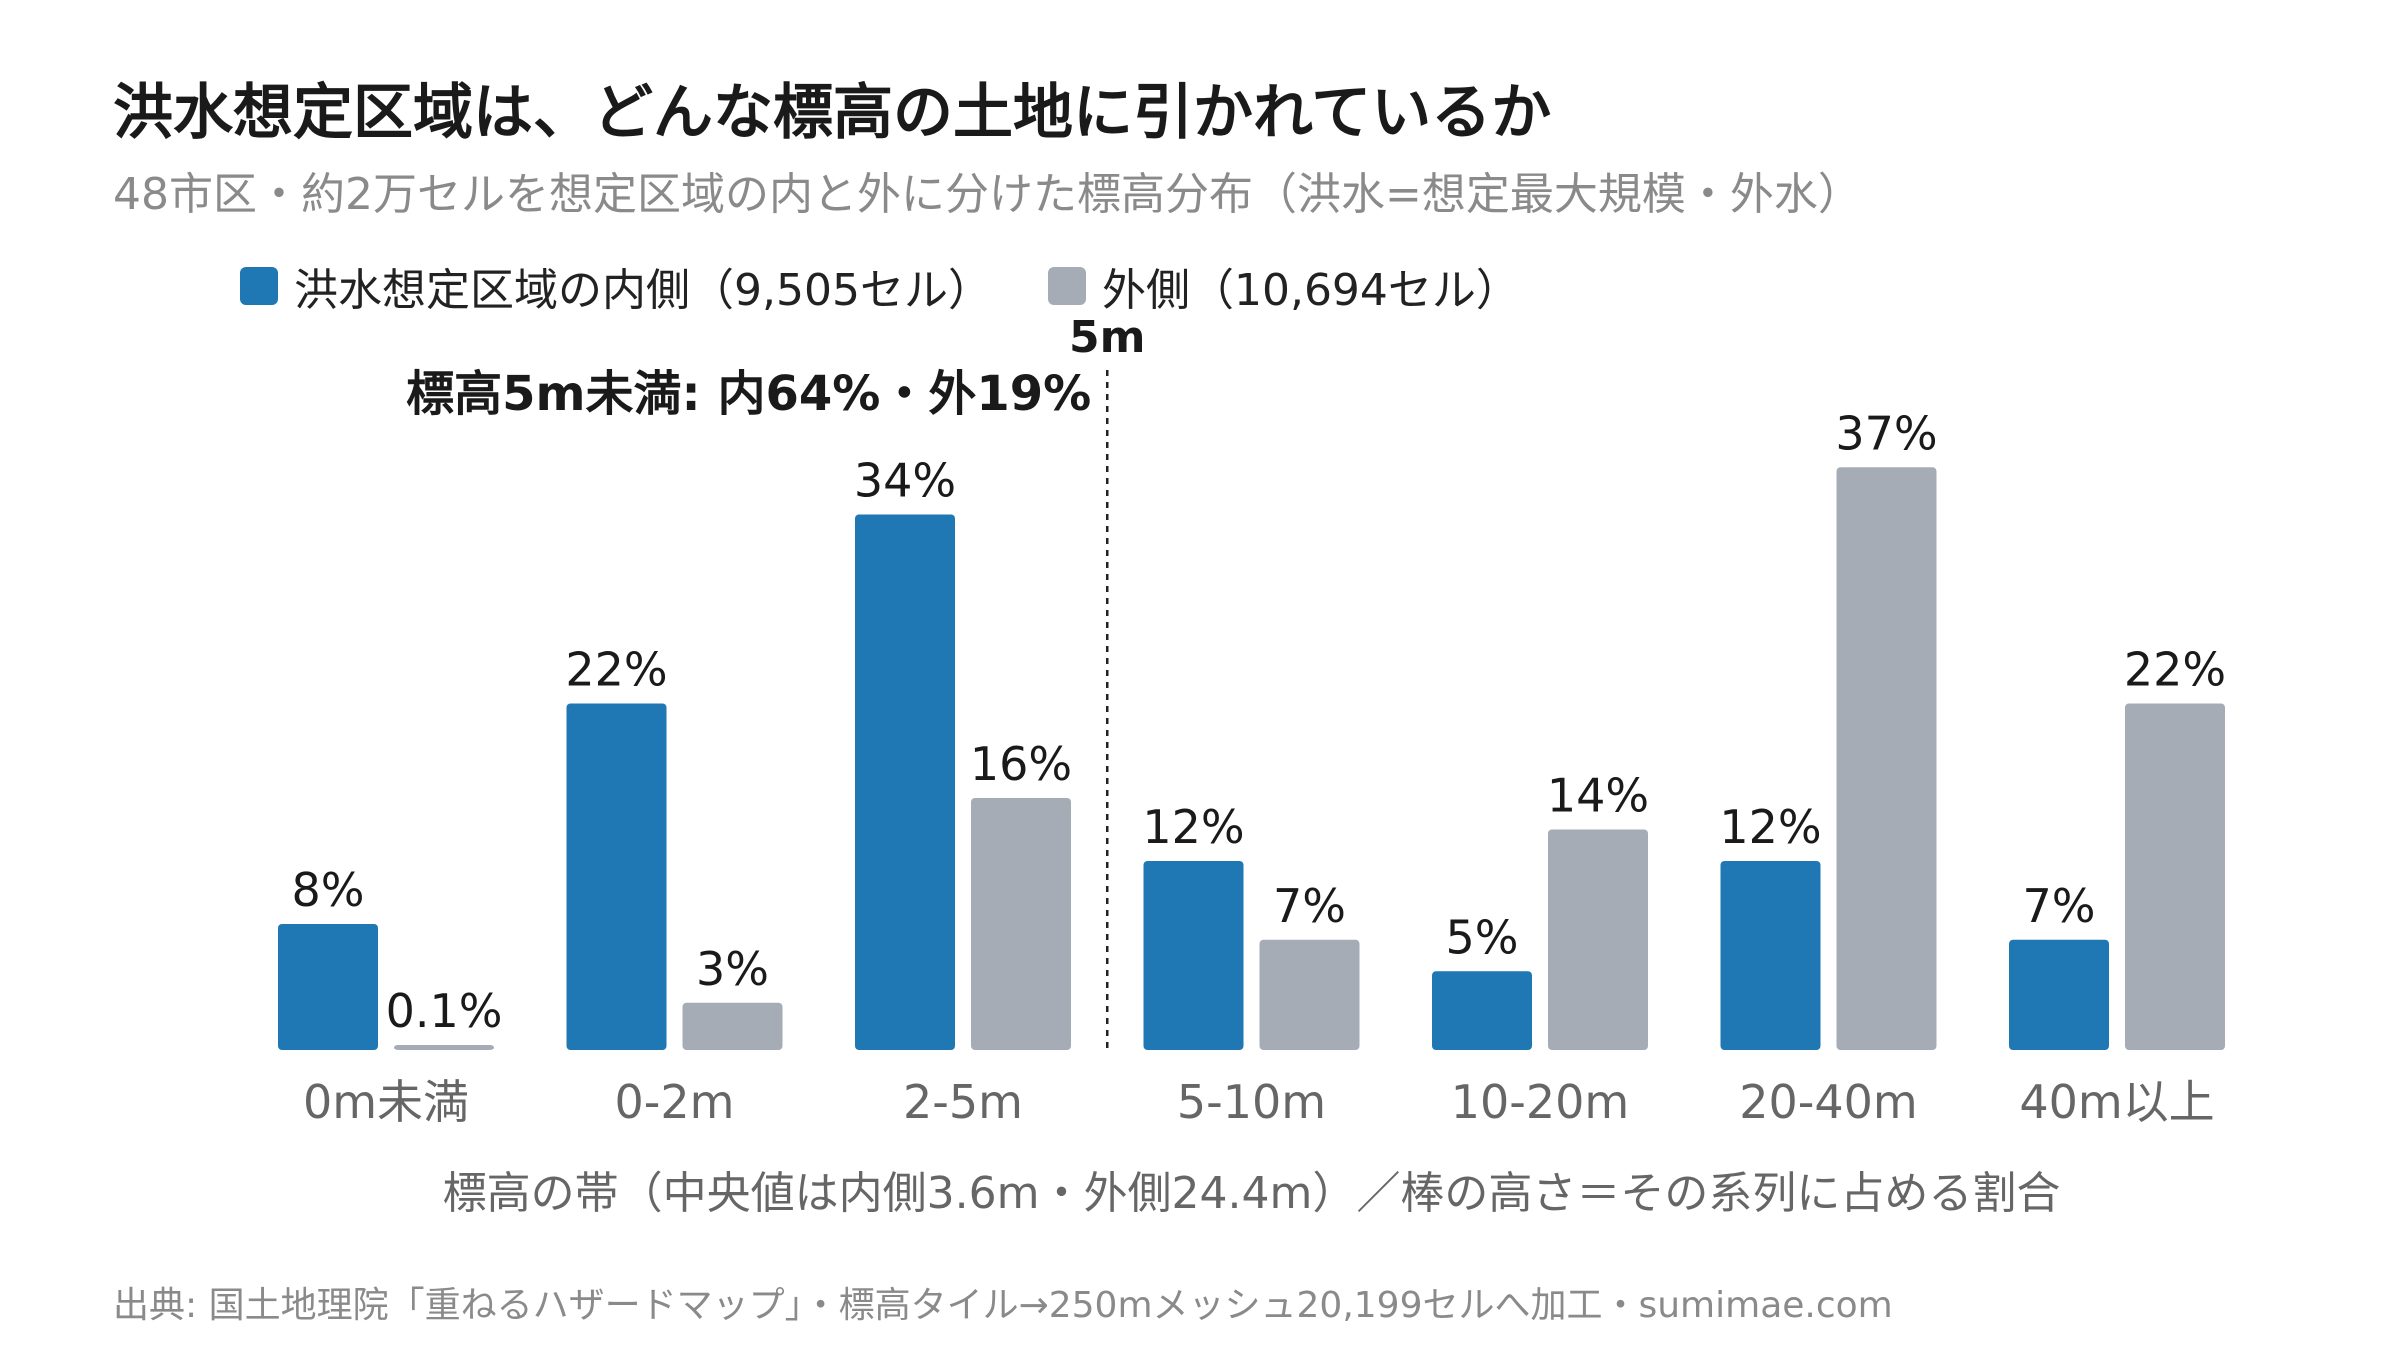 The width and height of the screenshot is (2400, 1350). I want to click on data-label-outside-1: 3%, so click(732, 969).